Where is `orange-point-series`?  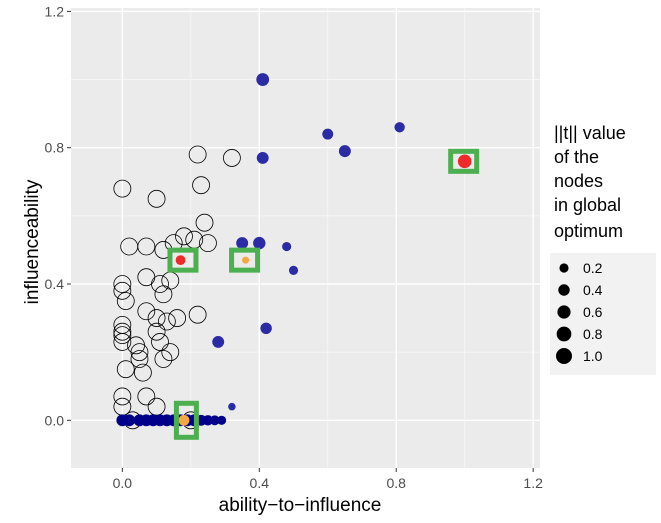 orange-point-series is located at coordinates (214, 341).